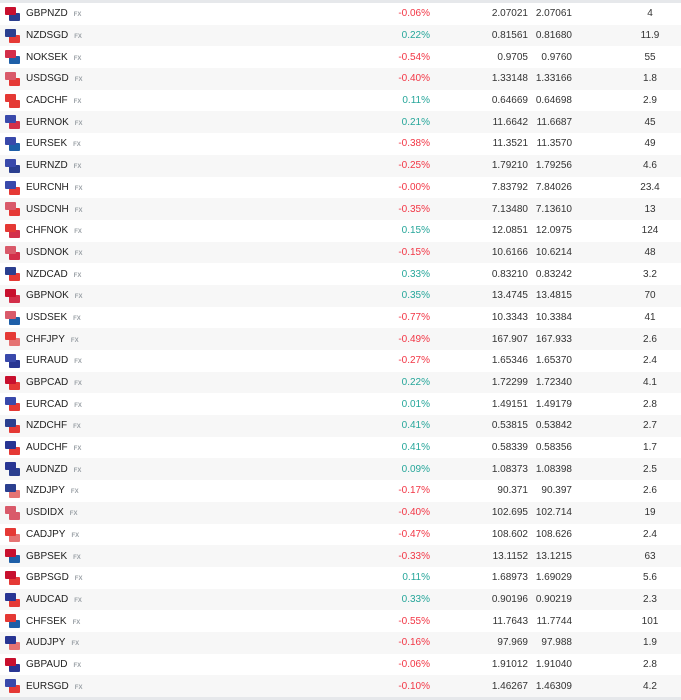 This screenshot has height=700, width=681. I want to click on symbol-name: CADCHF FX, so click(53, 100).